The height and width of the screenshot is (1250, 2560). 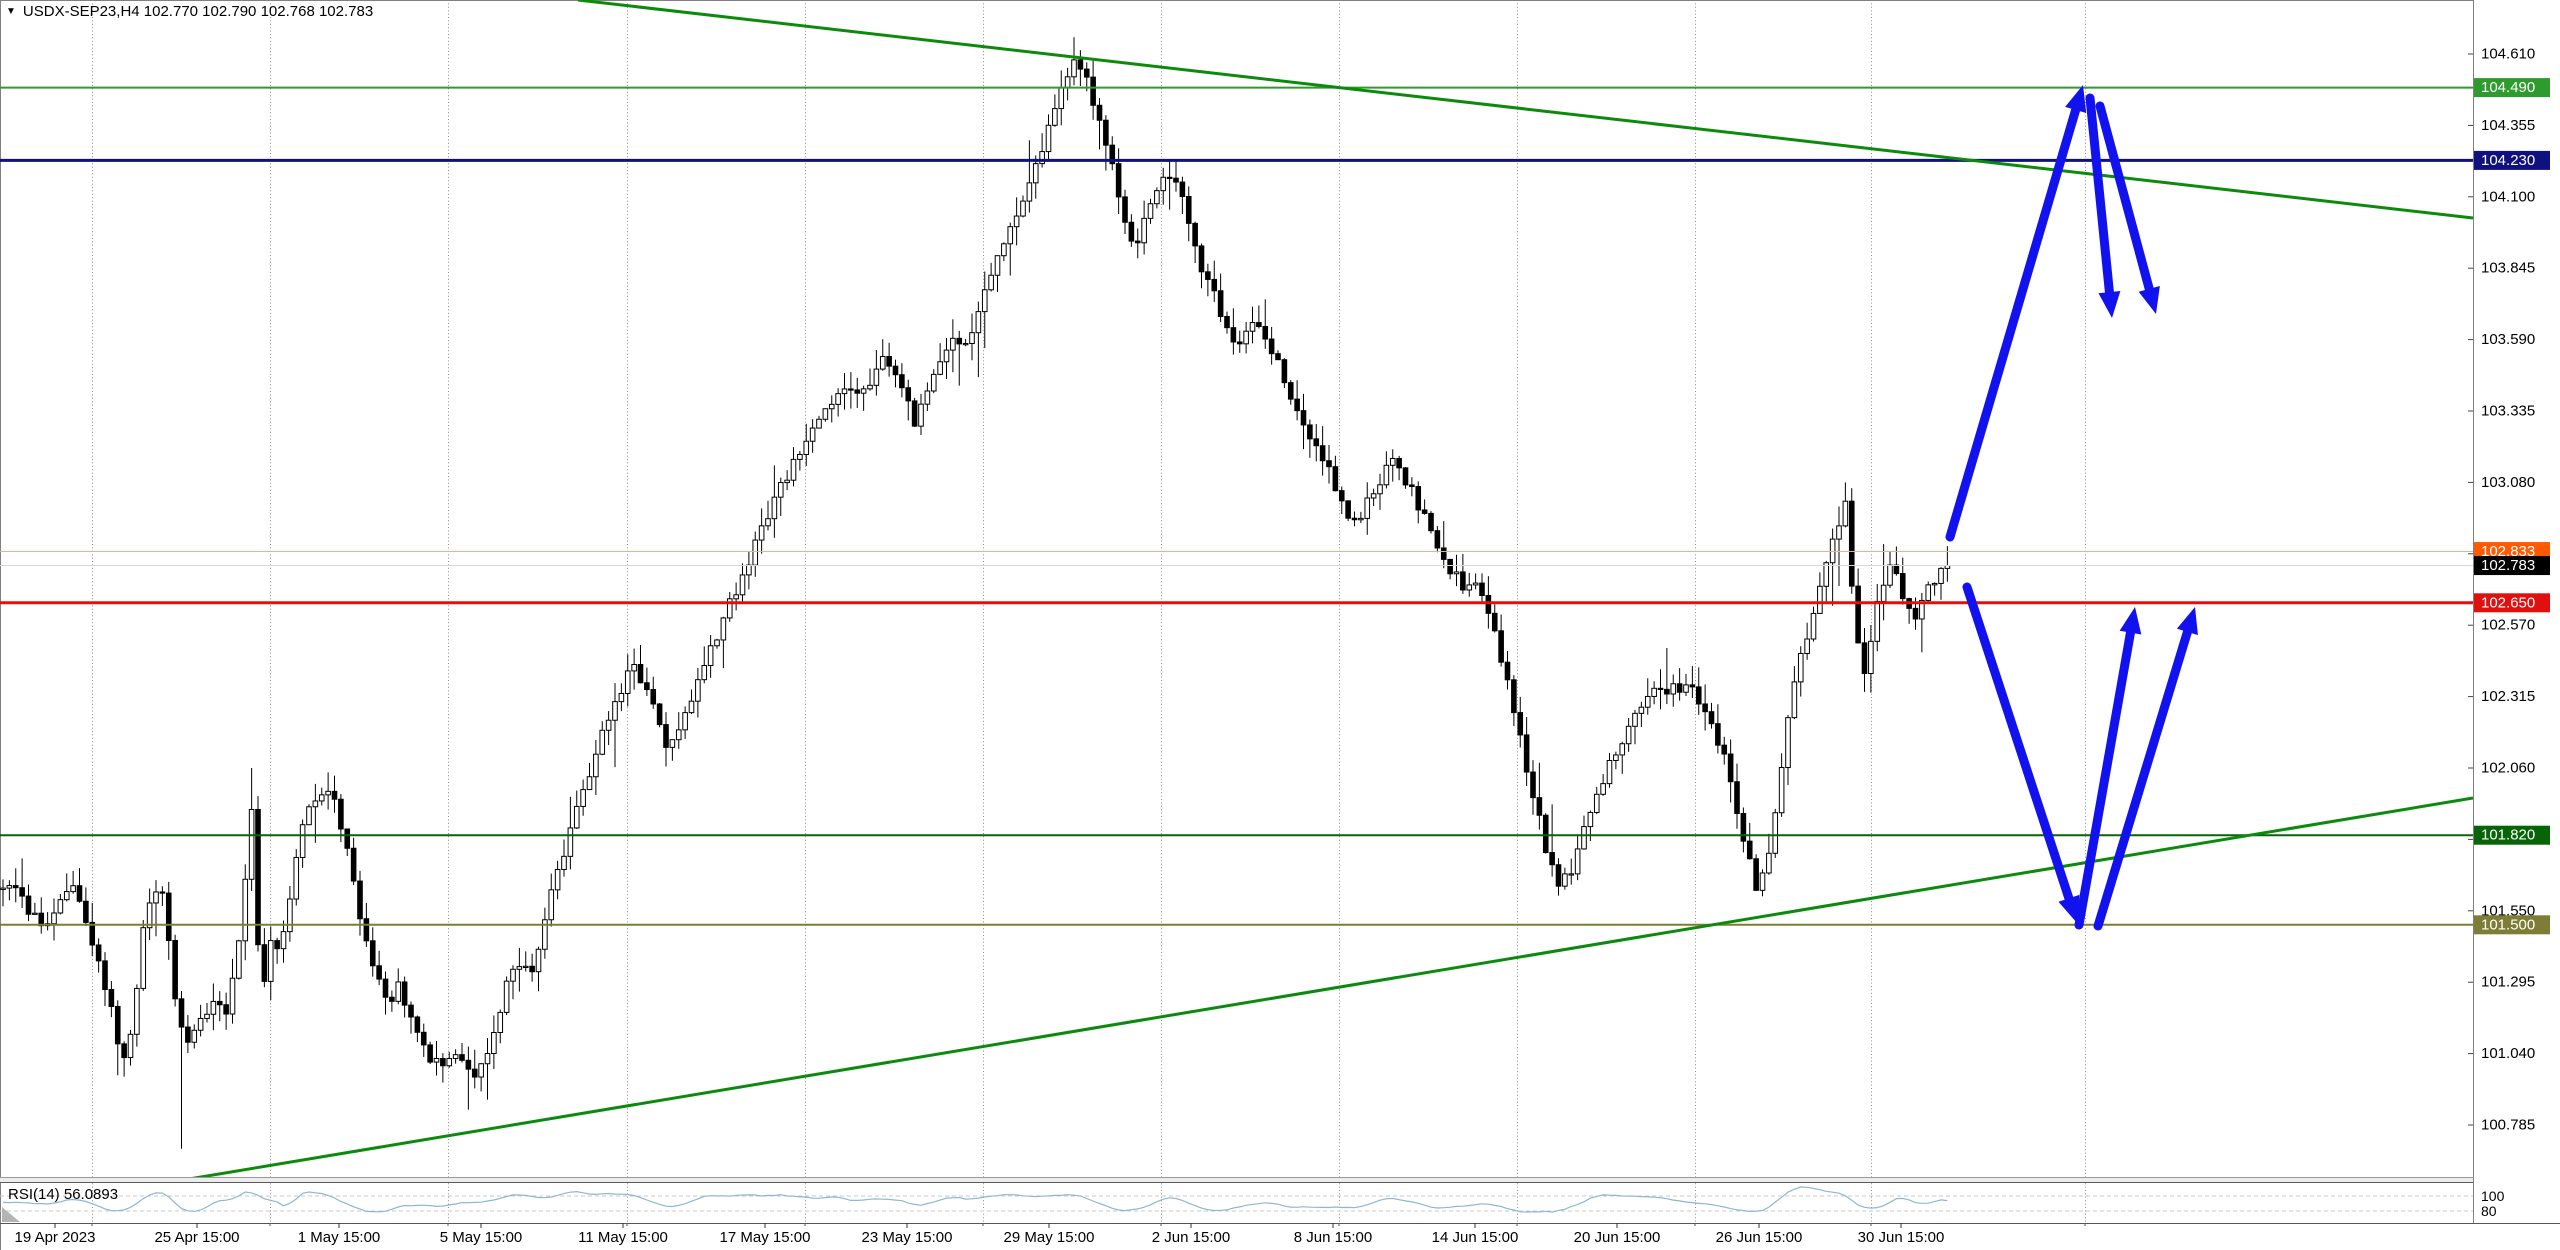 What do you see at coordinates (2493, 1196) in the screenshot?
I see `rsi-scale-label: 100` at bounding box center [2493, 1196].